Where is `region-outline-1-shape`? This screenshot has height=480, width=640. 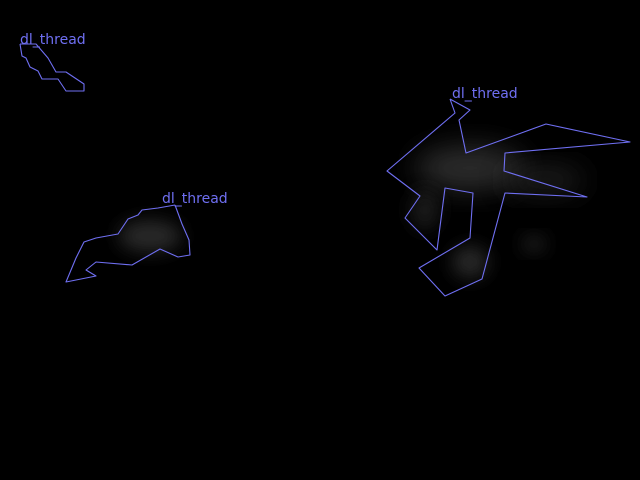 region-outline-1-shape is located at coordinates (52, 67).